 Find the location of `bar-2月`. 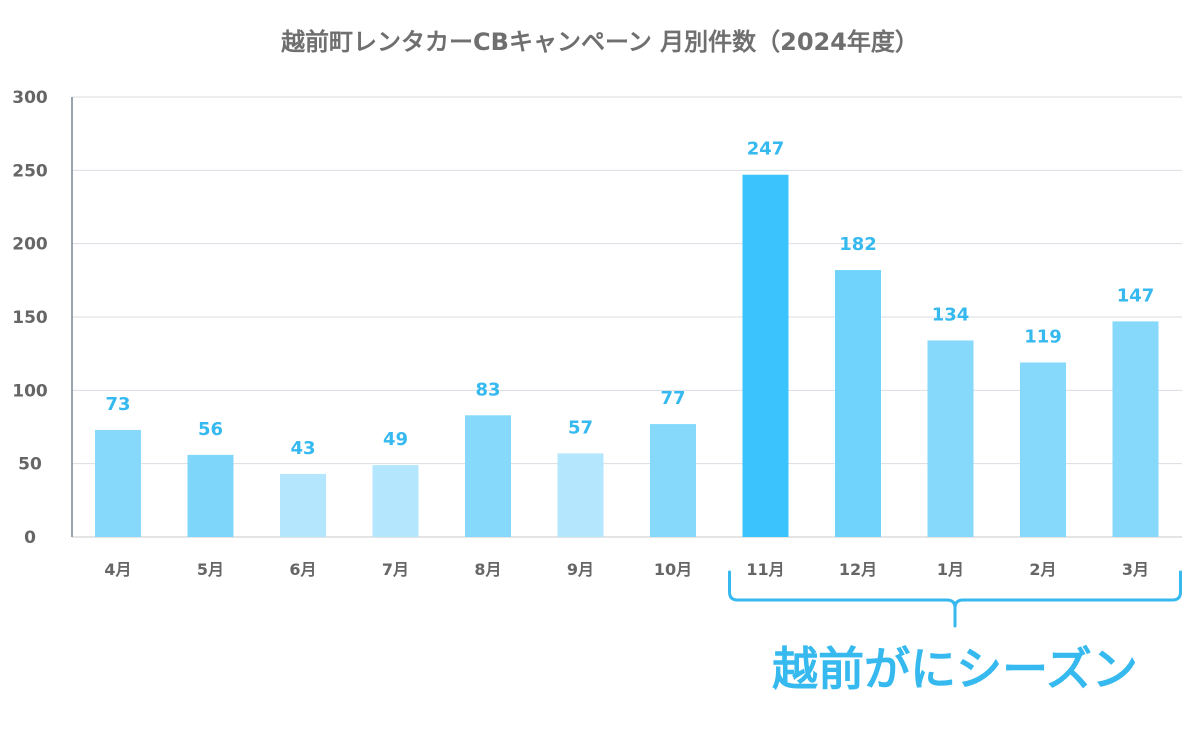

bar-2月 is located at coordinates (1043, 449).